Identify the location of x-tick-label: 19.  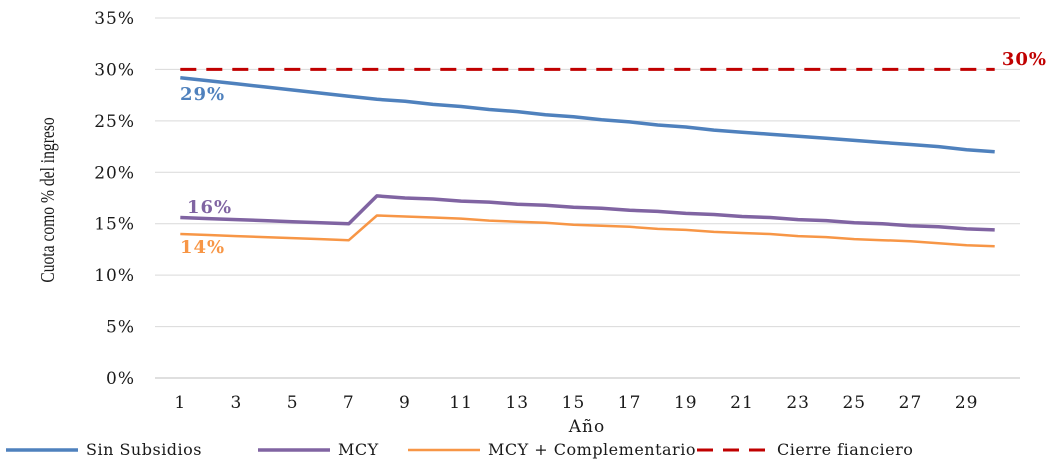
(686, 403).